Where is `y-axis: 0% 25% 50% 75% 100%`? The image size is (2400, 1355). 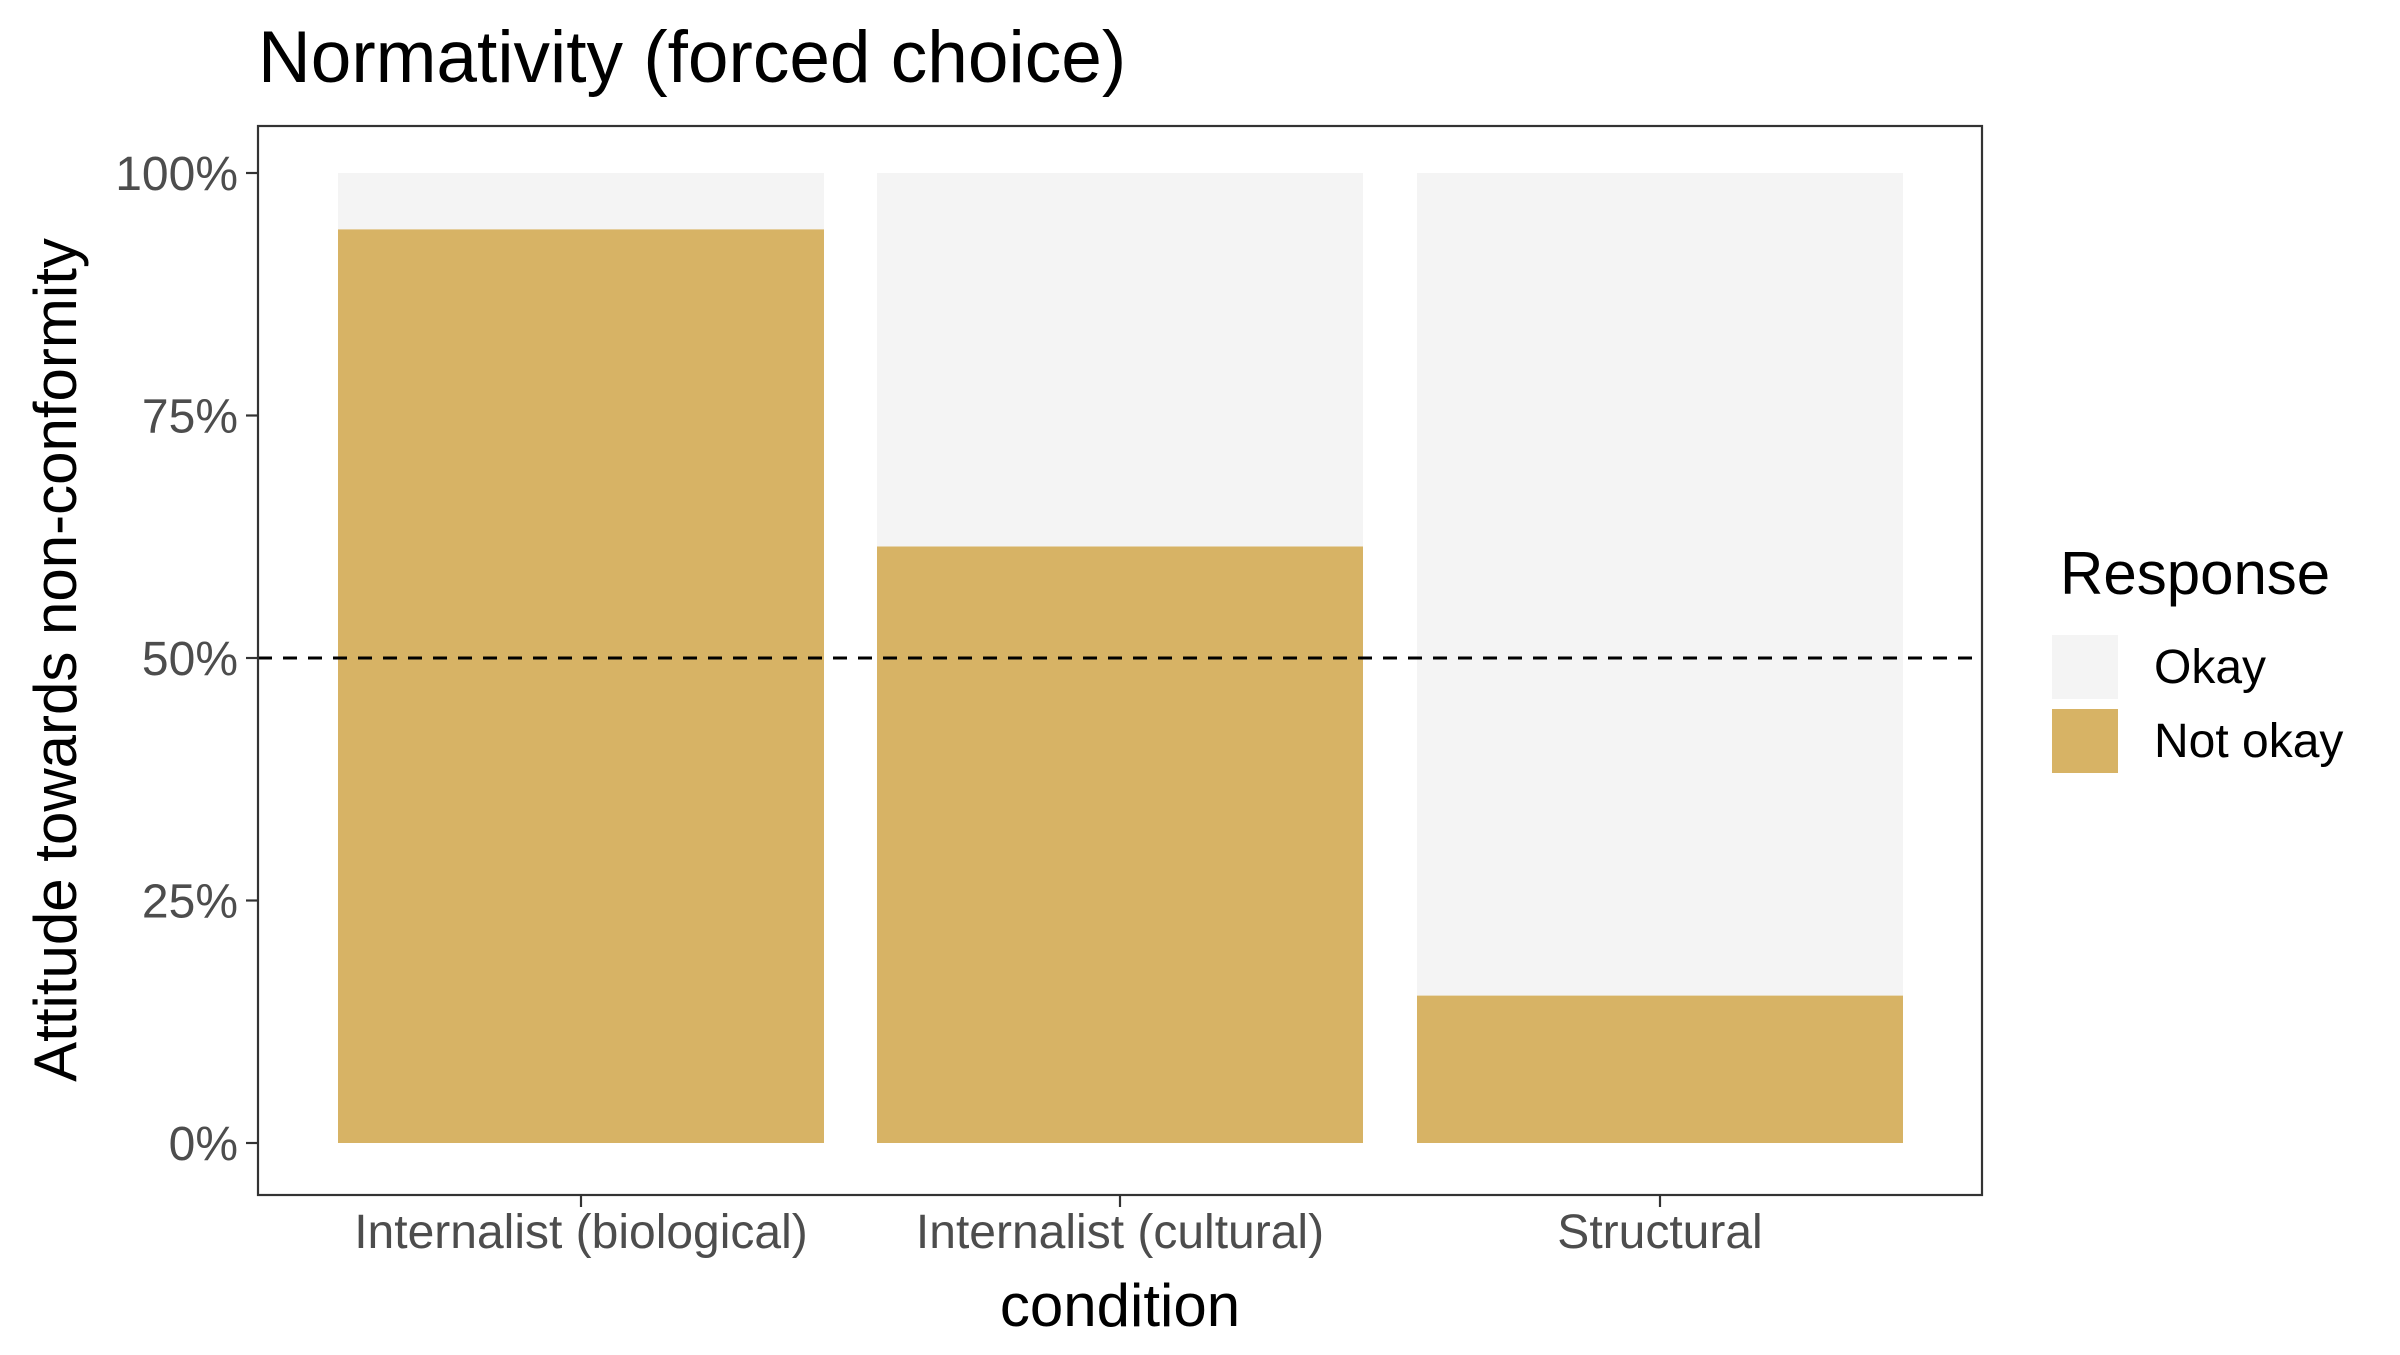 y-axis: 0% 25% 50% 75% 100% is located at coordinates (186, 659).